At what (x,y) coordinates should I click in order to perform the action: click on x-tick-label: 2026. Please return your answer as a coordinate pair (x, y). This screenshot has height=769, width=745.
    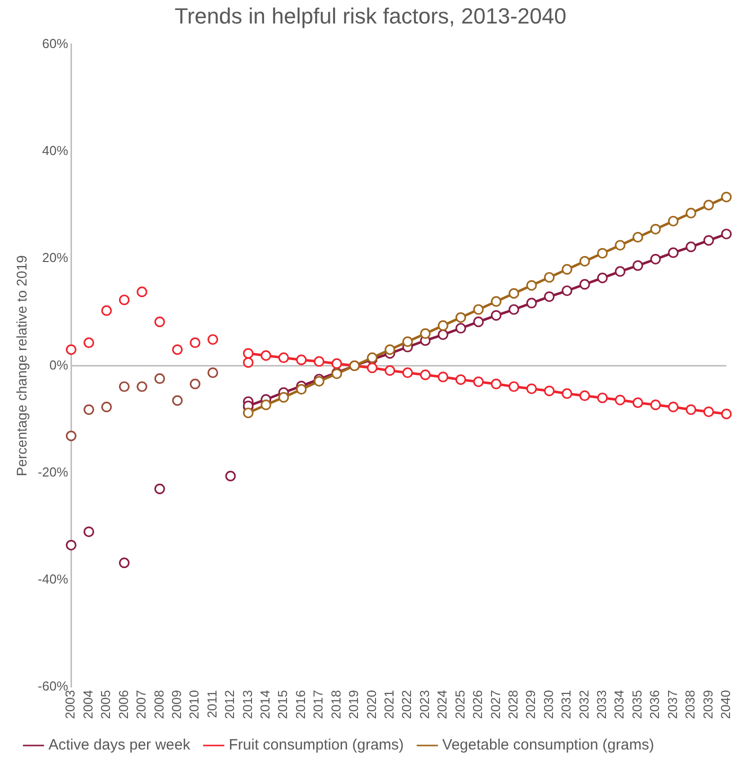
    Looking at the image, I should click on (478, 704).